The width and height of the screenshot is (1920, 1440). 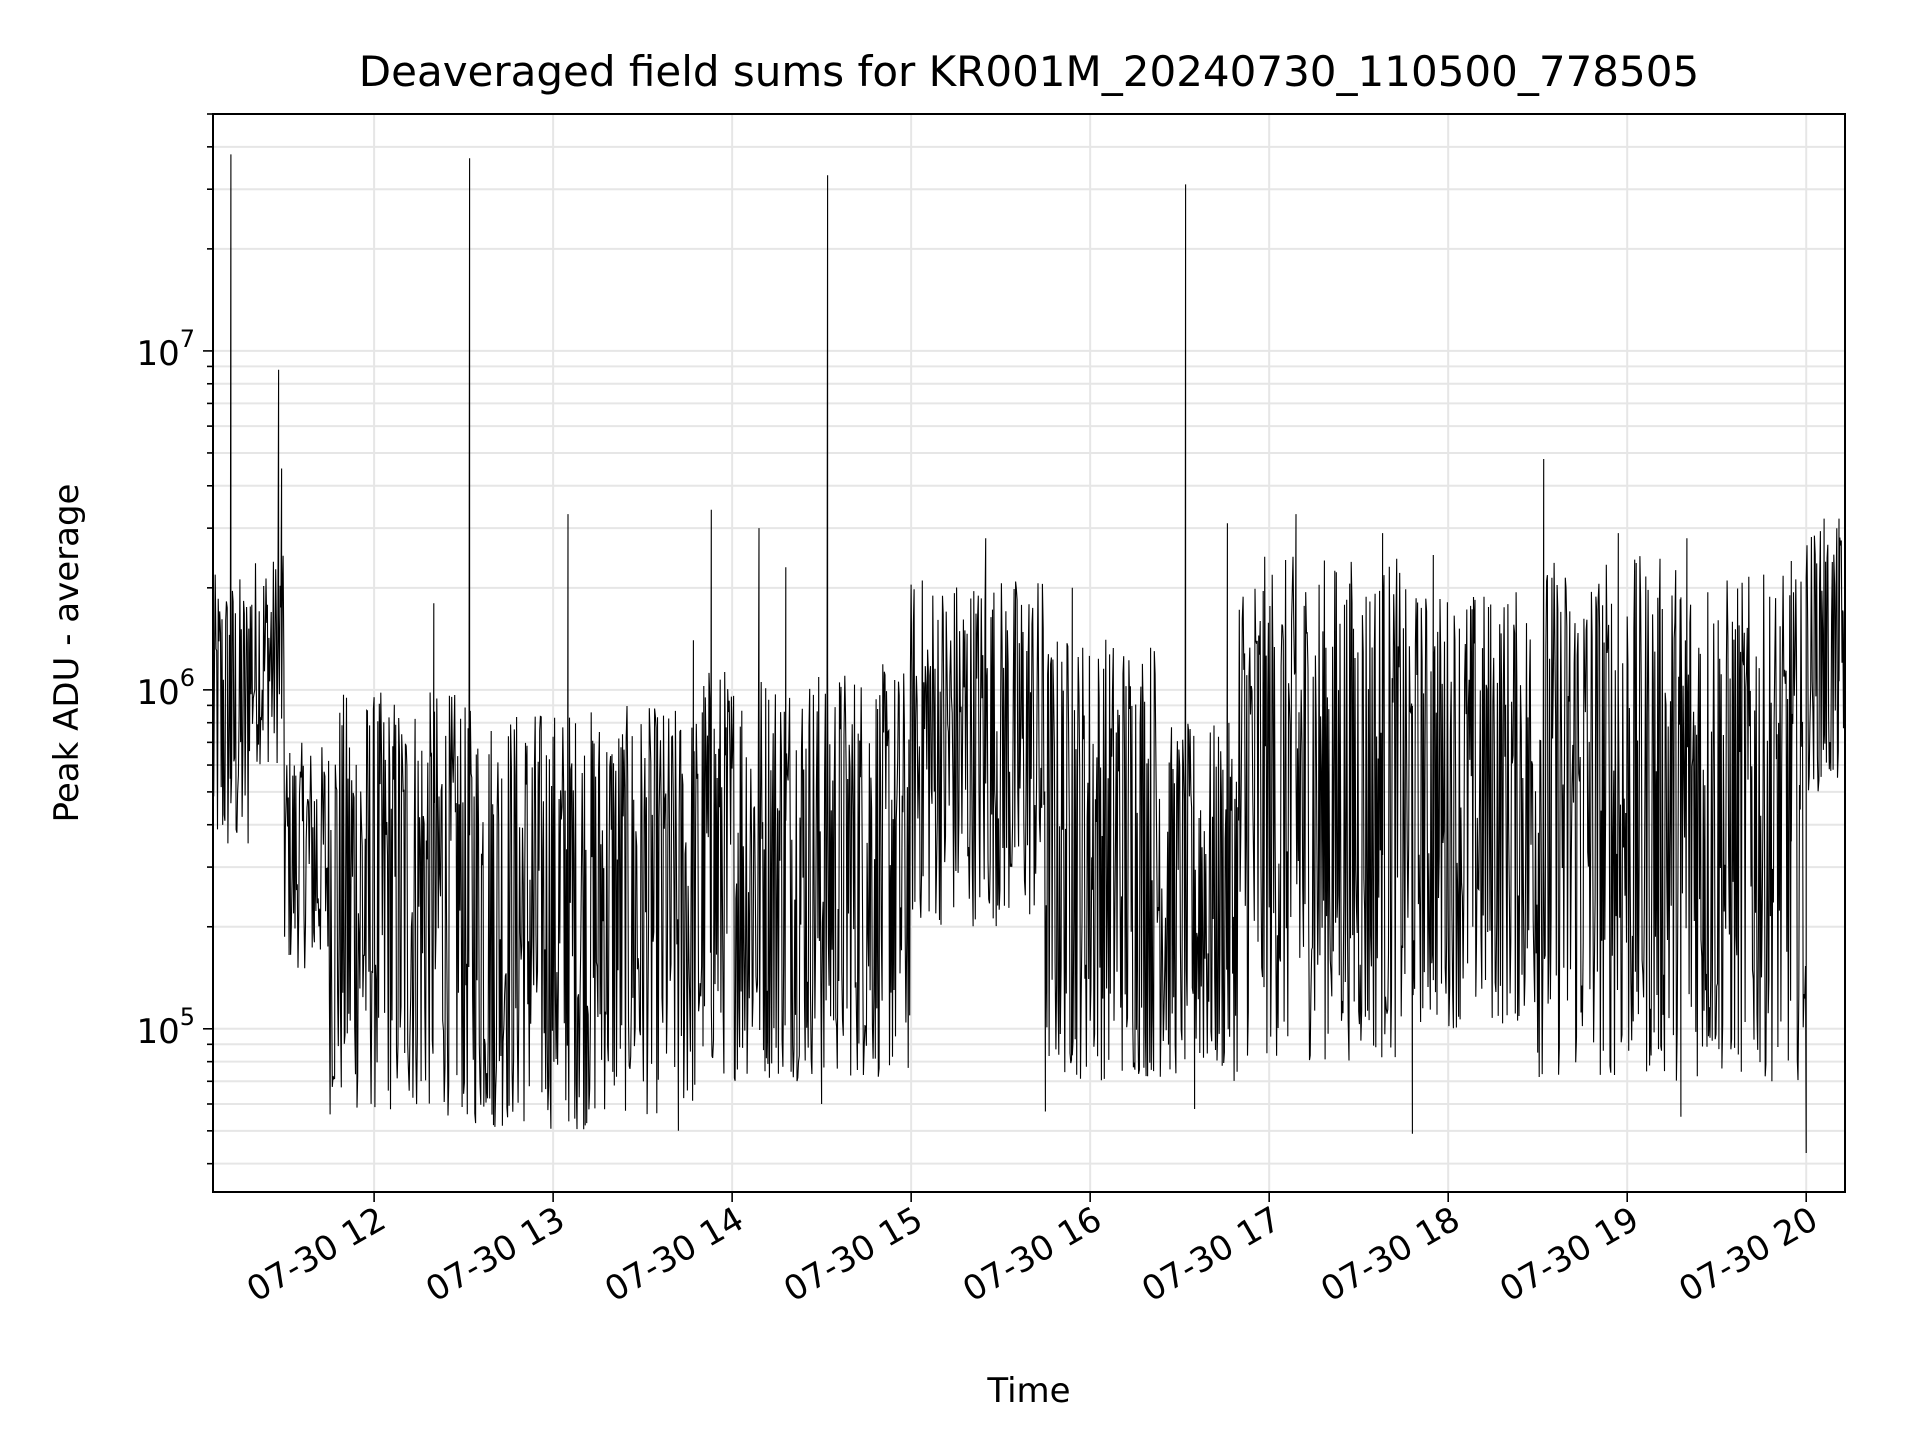 What do you see at coordinates (1748, 1254) in the screenshot?
I see `x-tick-label: 07-30 20` at bounding box center [1748, 1254].